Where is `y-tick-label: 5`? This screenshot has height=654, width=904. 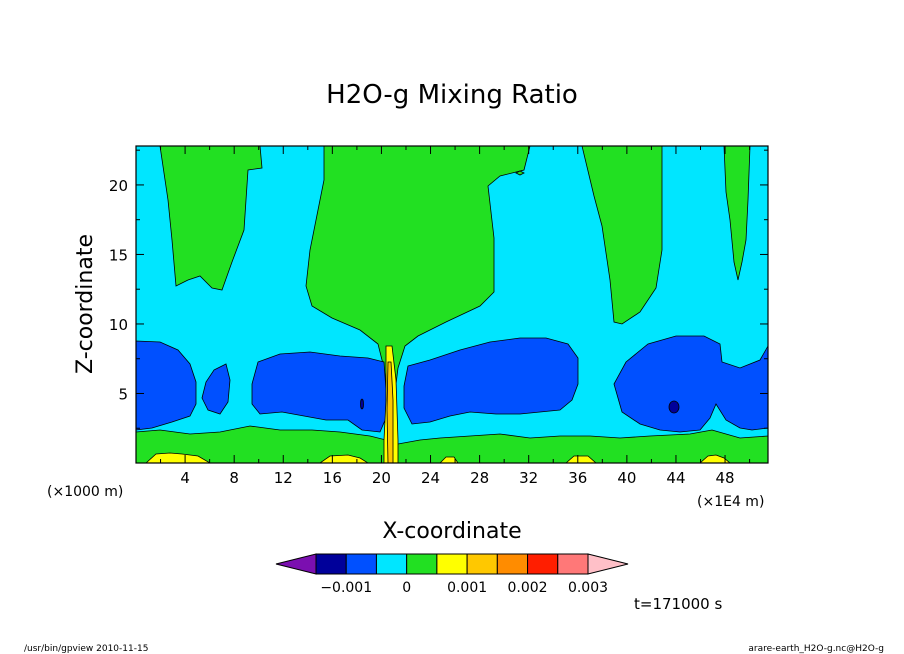
y-tick-label: 5 is located at coordinates (123, 394).